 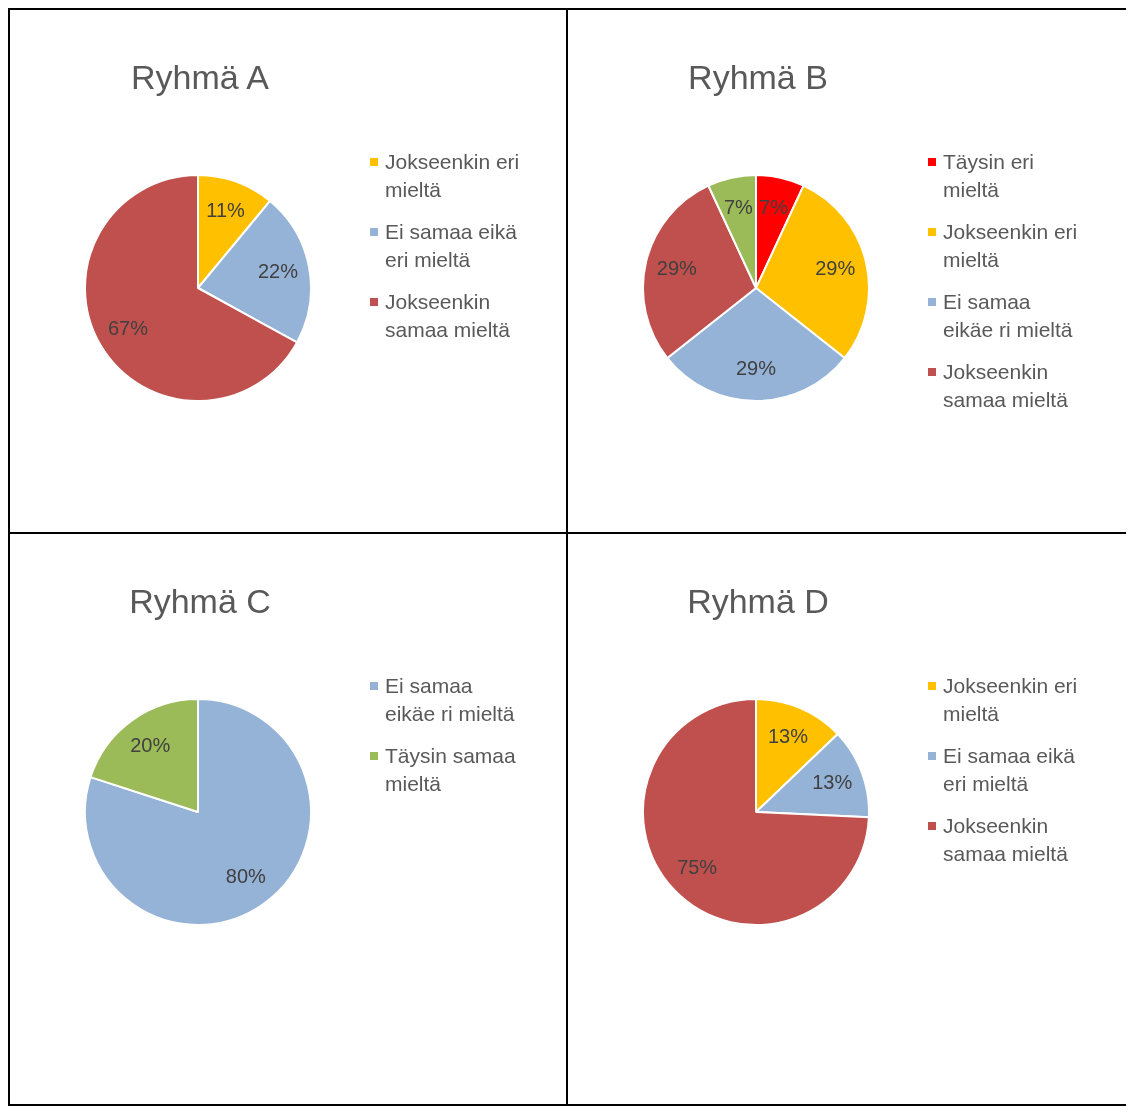 I want to click on legend-label: Täysin eri mieltä, so click(x=989, y=176).